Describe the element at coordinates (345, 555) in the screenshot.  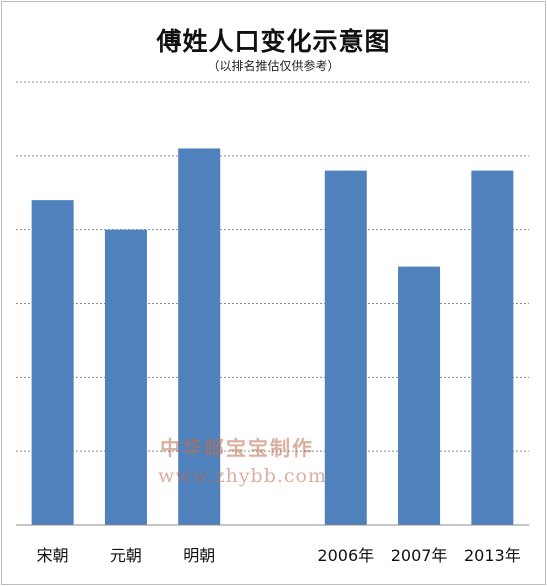
I see `category-label: 2006年` at that location.